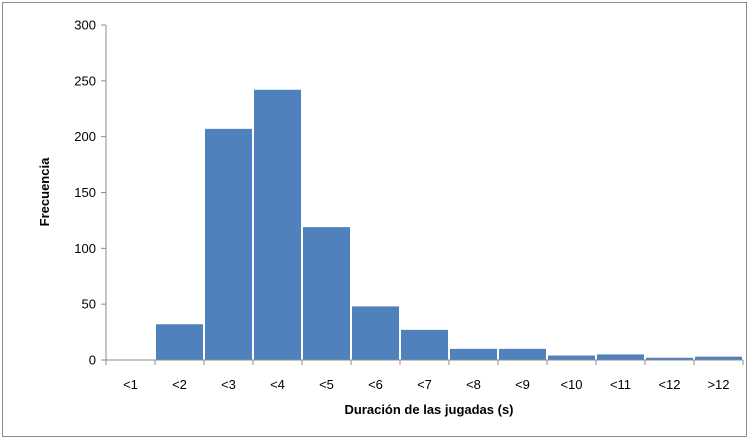 Image resolution: width=751 pixels, height=441 pixels. What do you see at coordinates (428, 409) in the screenshot?
I see `x-axis-title: Duración de las jugadas (s)` at bounding box center [428, 409].